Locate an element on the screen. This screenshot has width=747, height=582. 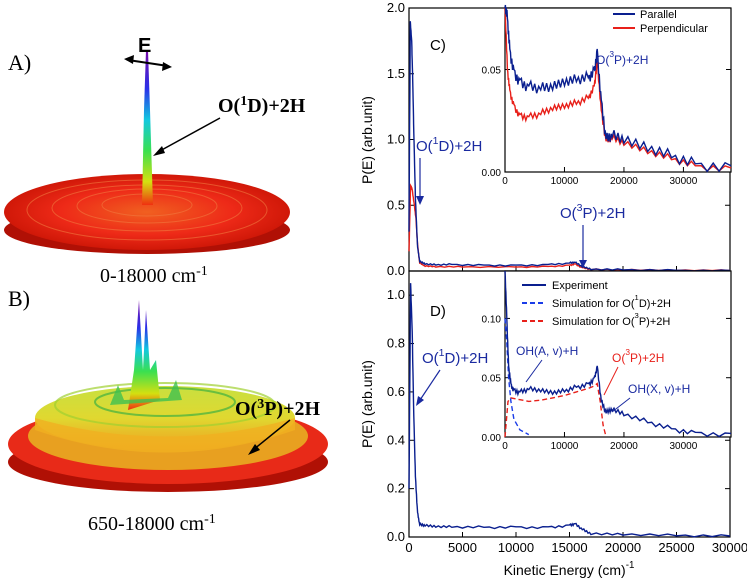
chart-c-annotation-o1d: O(1D)+2H is located at coordinates (449, 145).